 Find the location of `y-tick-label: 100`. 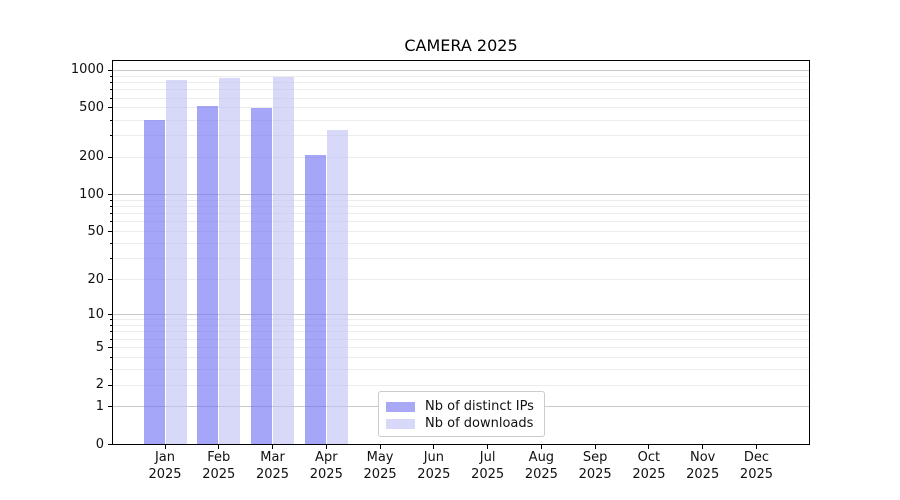

y-tick-label: 100 is located at coordinates (91, 194).